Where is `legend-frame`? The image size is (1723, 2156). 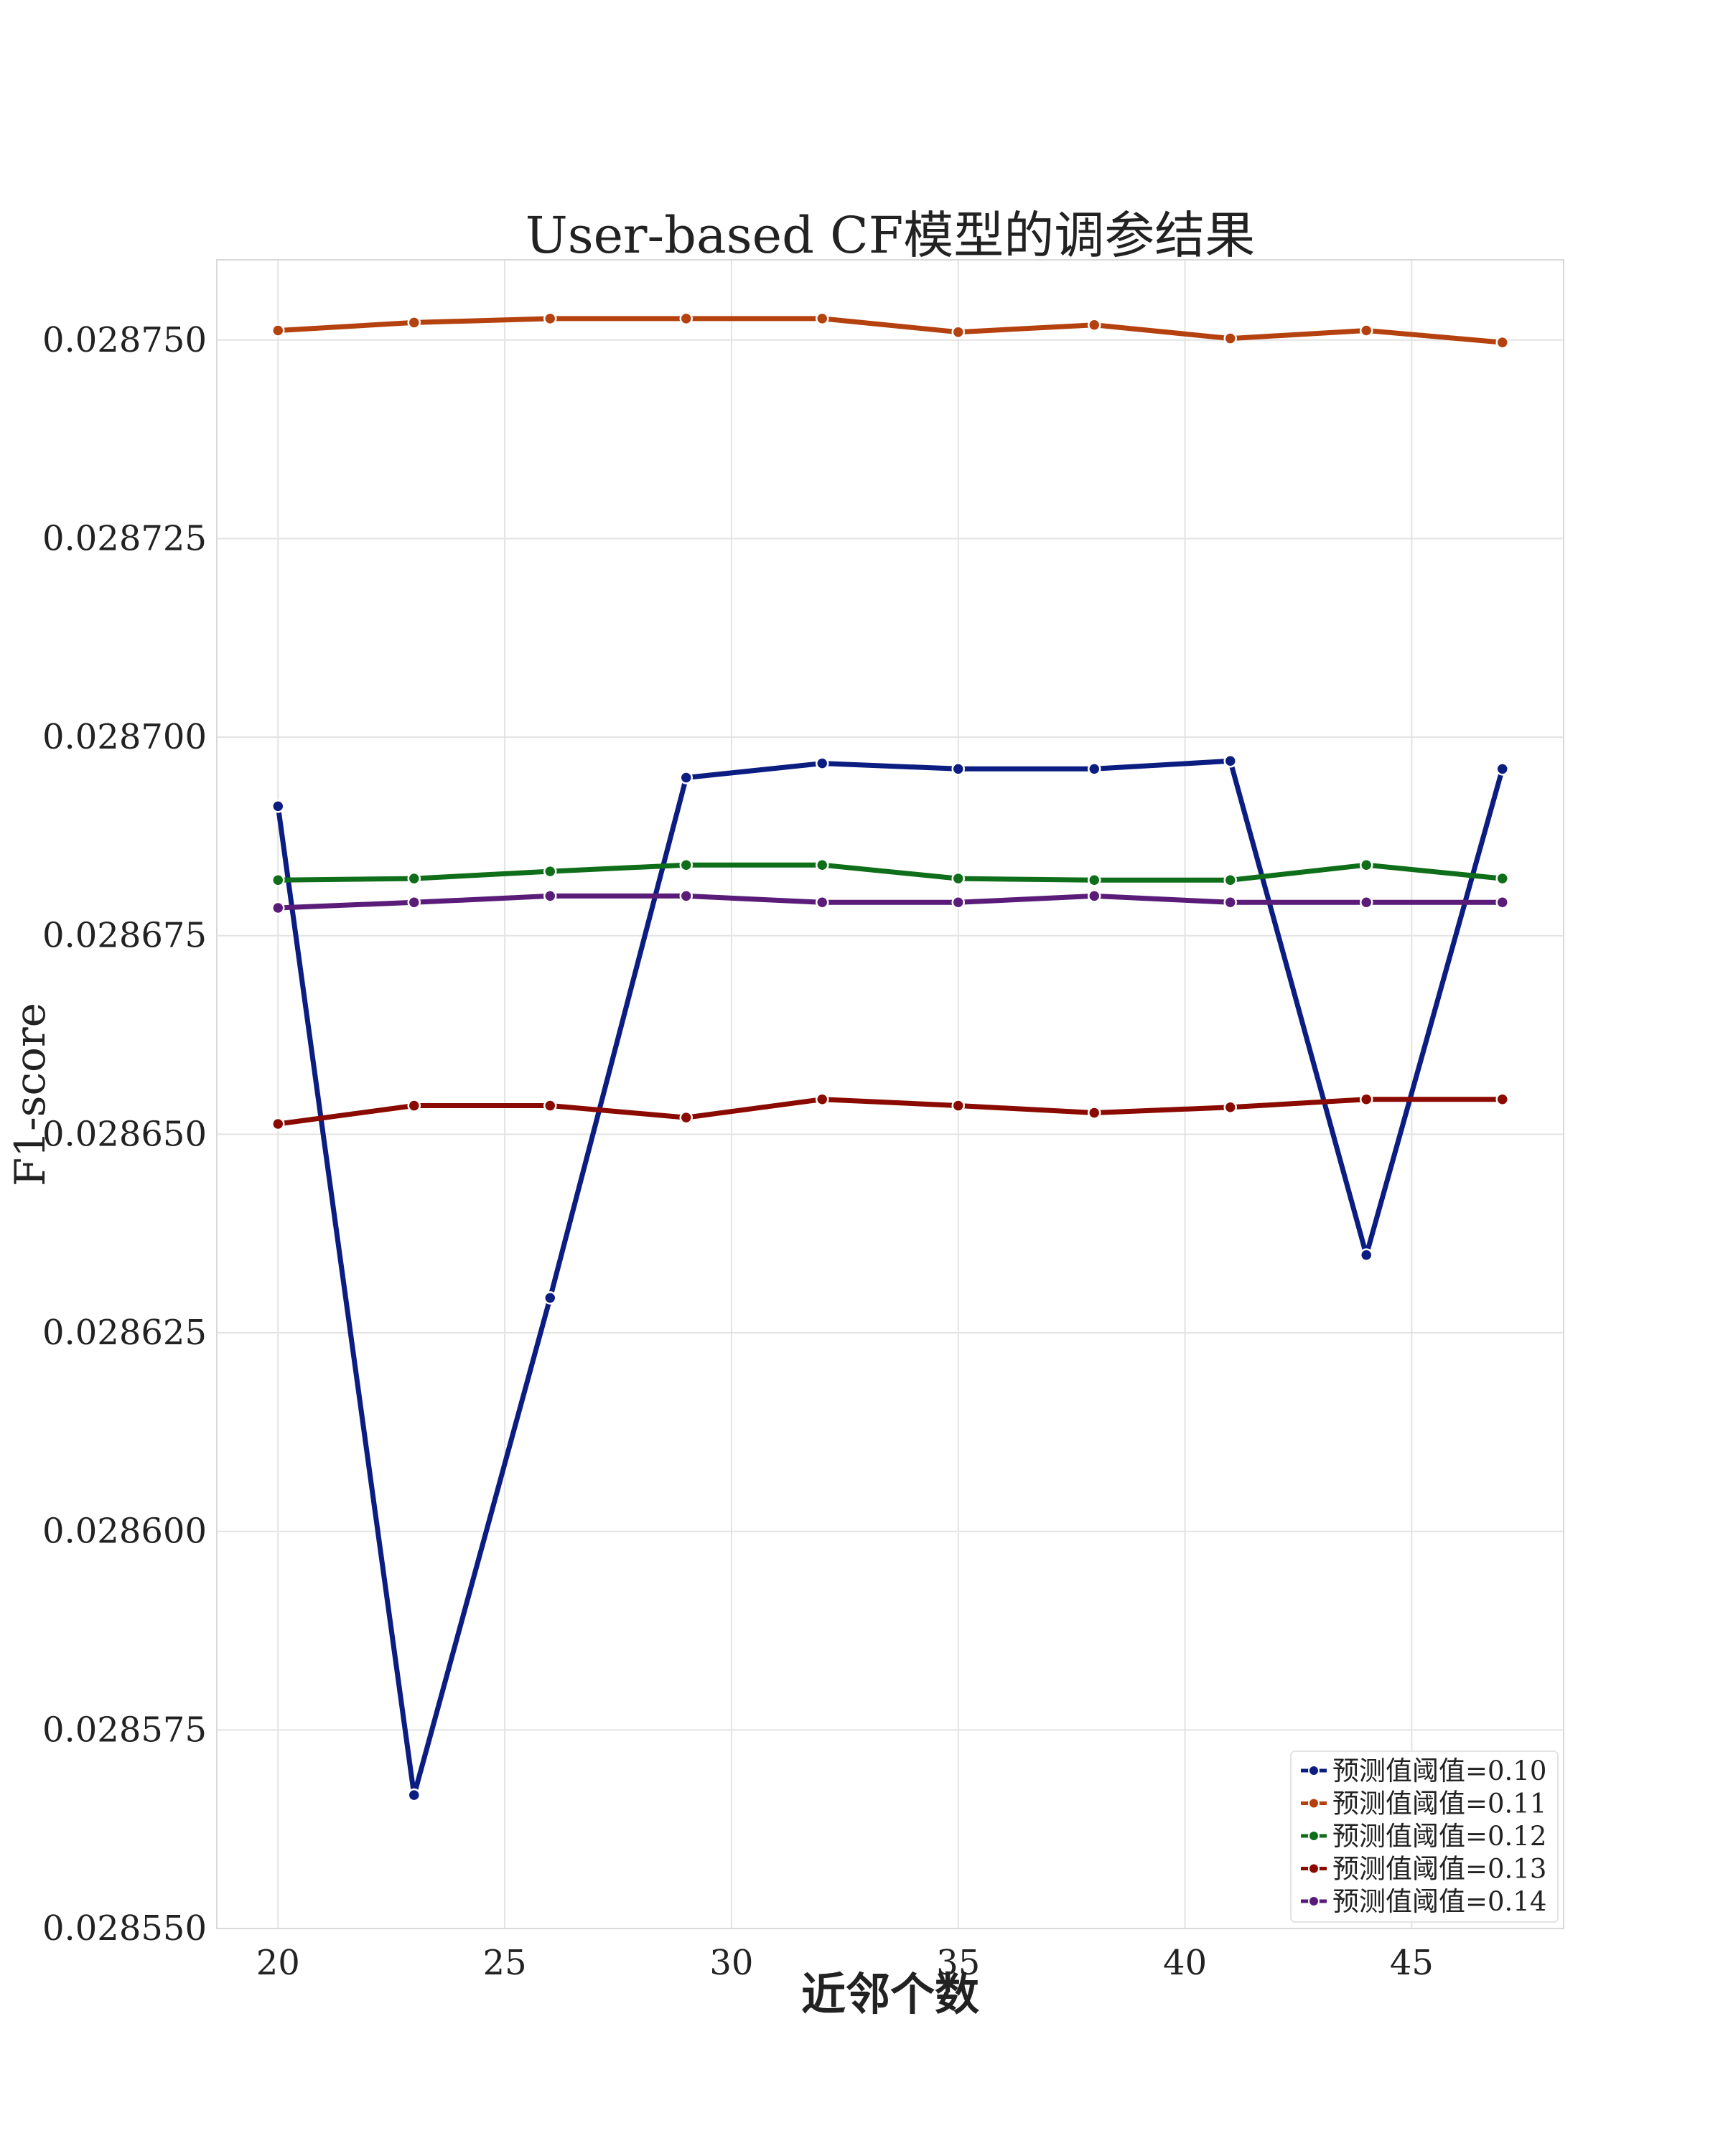
legend-frame is located at coordinates (1424, 1836).